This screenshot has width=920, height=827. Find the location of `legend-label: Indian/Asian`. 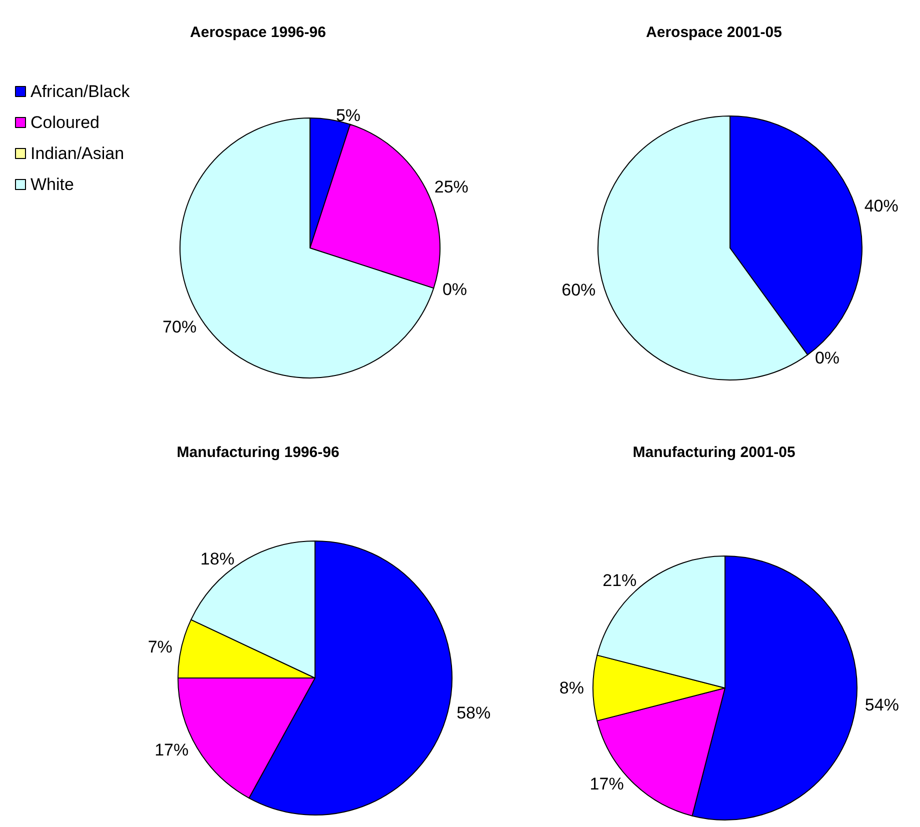

legend-label: Indian/Asian is located at coordinates (77, 153).